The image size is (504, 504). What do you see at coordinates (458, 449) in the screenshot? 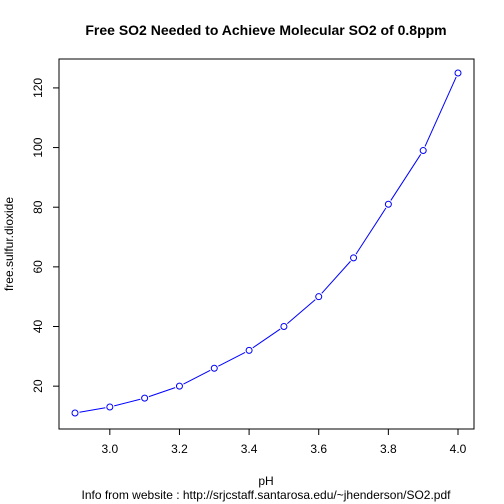
I see `x-tick-label: 4.0` at bounding box center [458, 449].